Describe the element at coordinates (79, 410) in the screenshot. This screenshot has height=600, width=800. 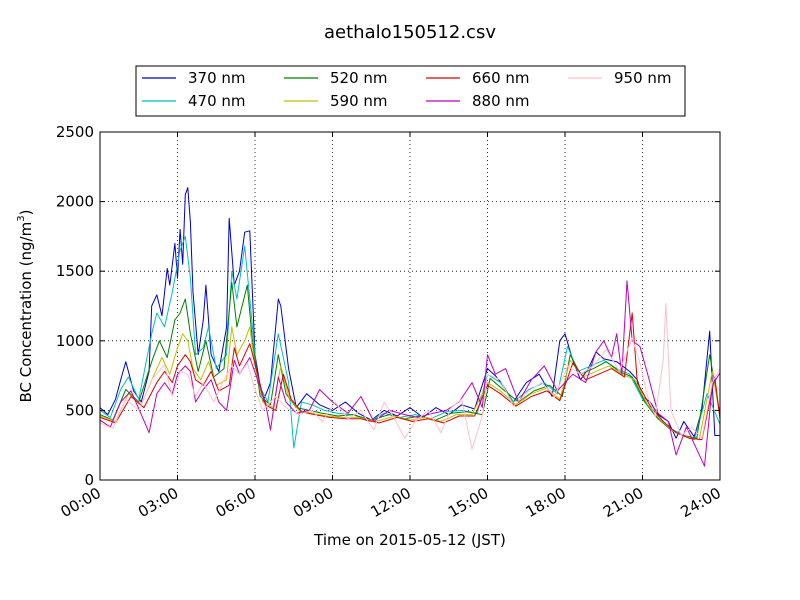
I see `y-tick-label: 500` at that location.